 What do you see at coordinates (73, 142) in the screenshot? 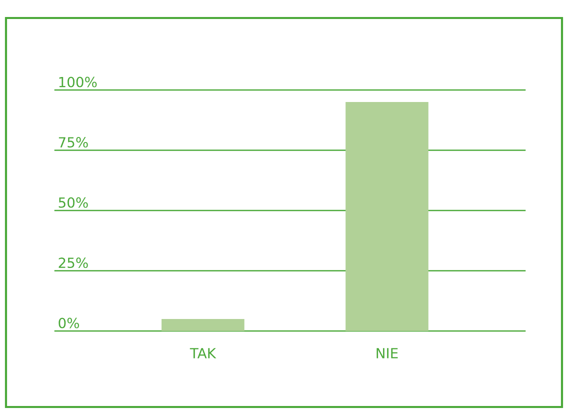
I see `y-tick-label: 75%` at bounding box center [73, 142].